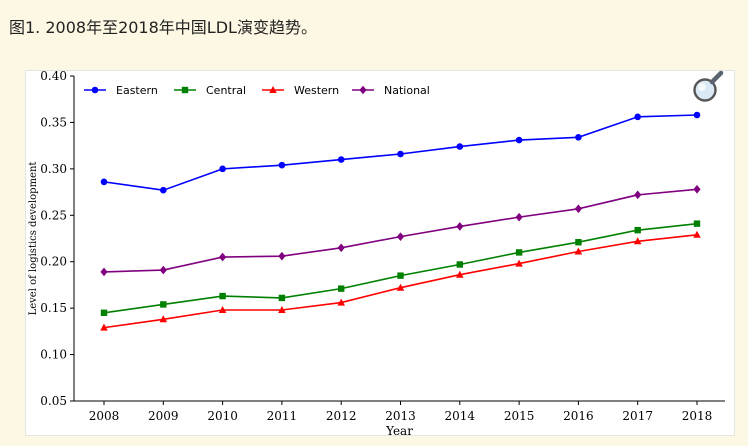 This screenshot has width=748, height=446. I want to click on zoom-button, so click(708, 87).